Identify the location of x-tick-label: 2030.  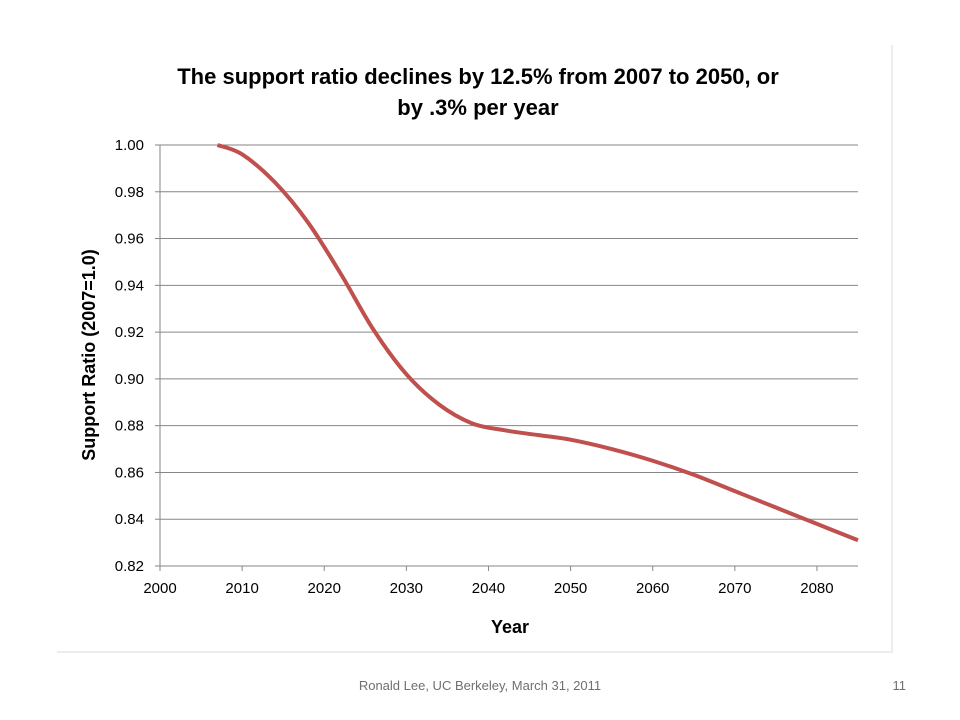
(406, 588).